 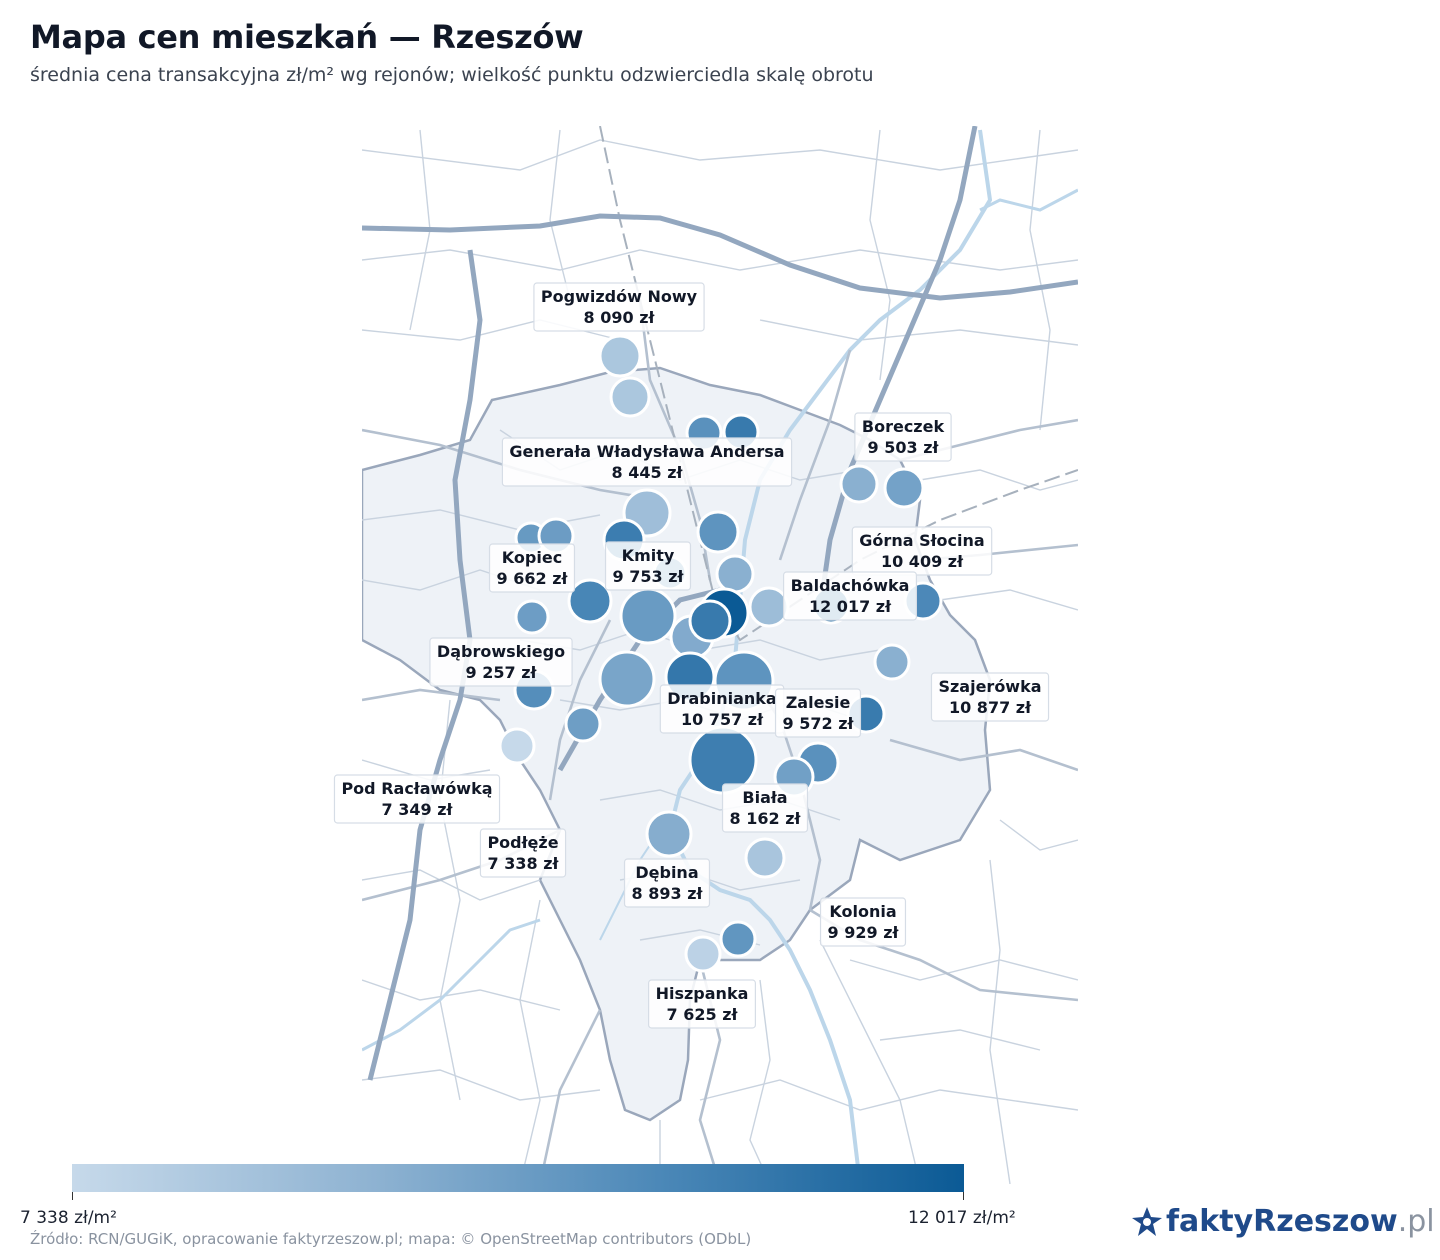 What do you see at coordinates (862, 911) in the screenshot?
I see `district-name: Kolonia` at bounding box center [862, 911].